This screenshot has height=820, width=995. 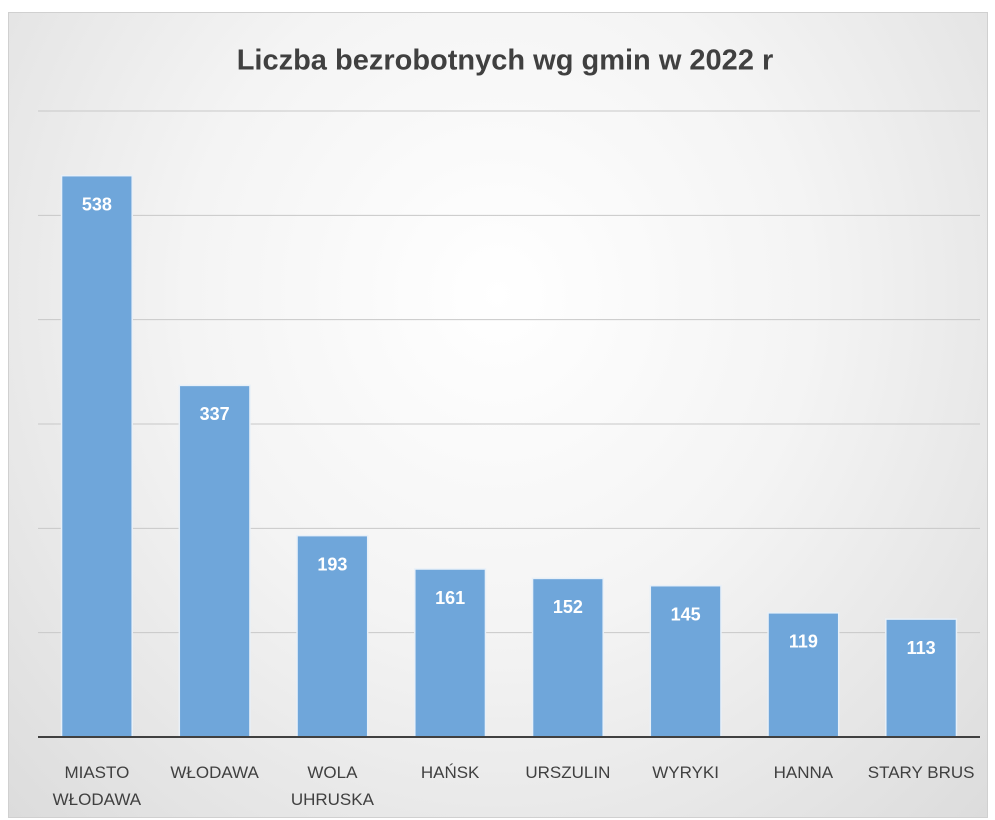 I want to click on x-tick-label: HAŃSK, so click(x=450, y=772).